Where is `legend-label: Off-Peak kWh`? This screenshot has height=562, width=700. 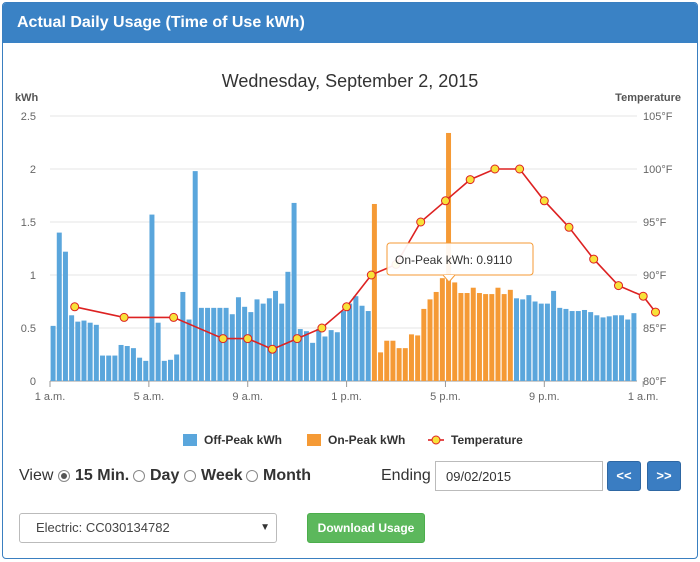
legend-label: Off-Peak kWh is located at coordinates (243, 440).